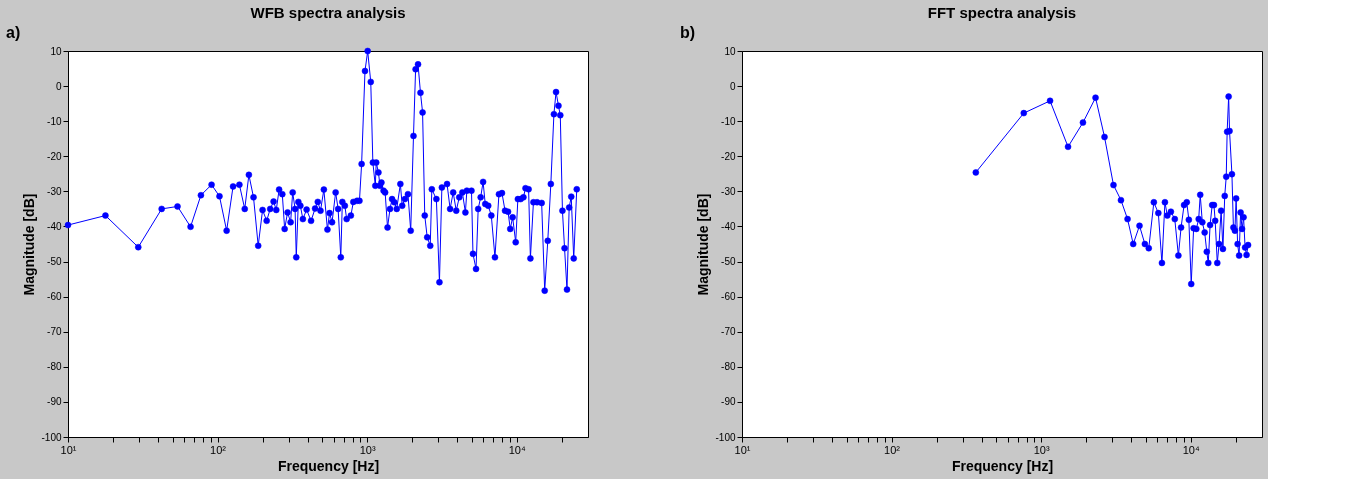 This screenshot has width=1368, height=496. What do you see at coordinates (328, 12) in the screenshot?
I see `chart-title: WFB spectra analysis` at bounding box center [328, 12].